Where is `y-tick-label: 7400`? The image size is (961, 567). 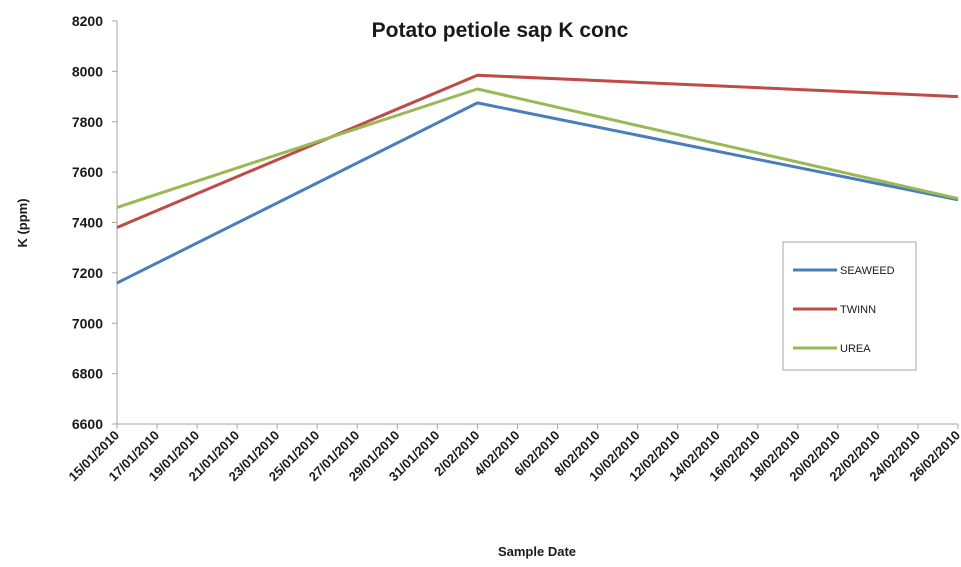
y-tick-label: 7400 is located at coordinates (87, 223).